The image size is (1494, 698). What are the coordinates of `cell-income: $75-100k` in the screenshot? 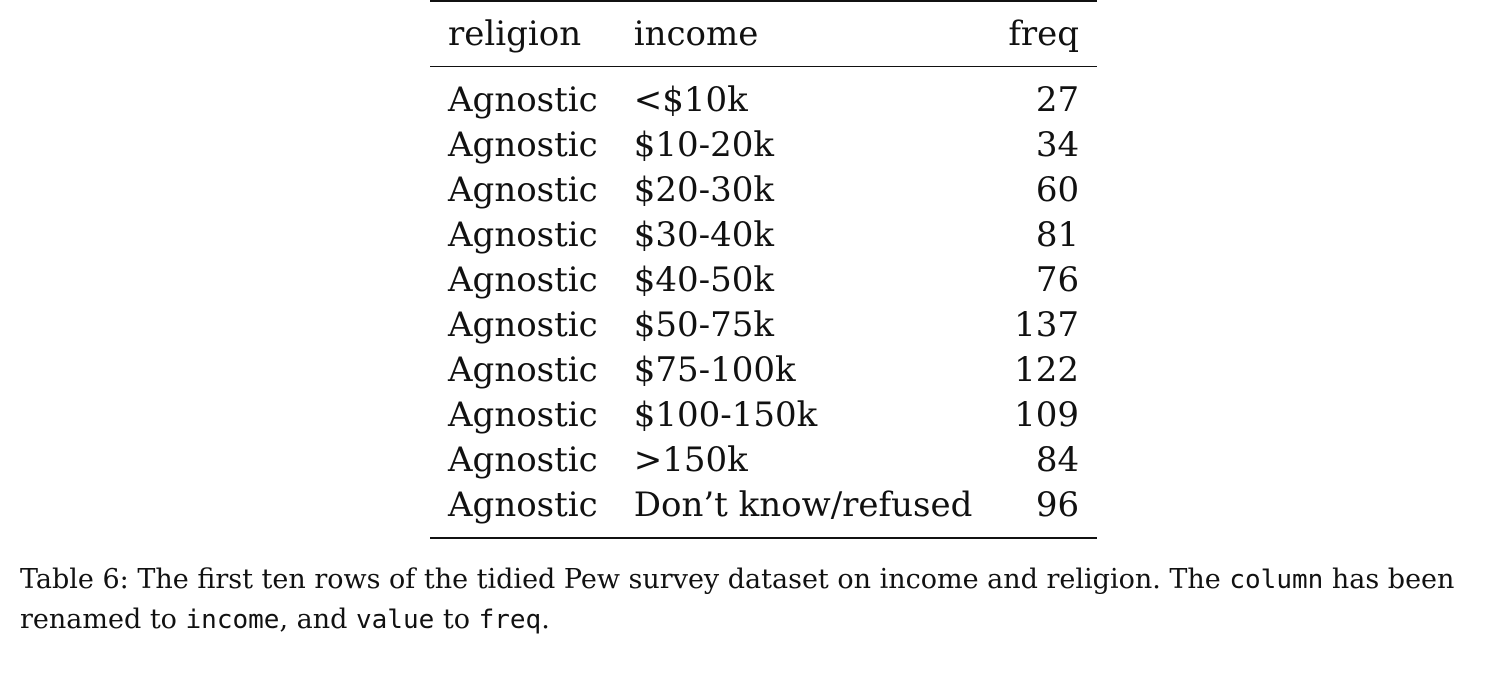 It's located at (714, 369).